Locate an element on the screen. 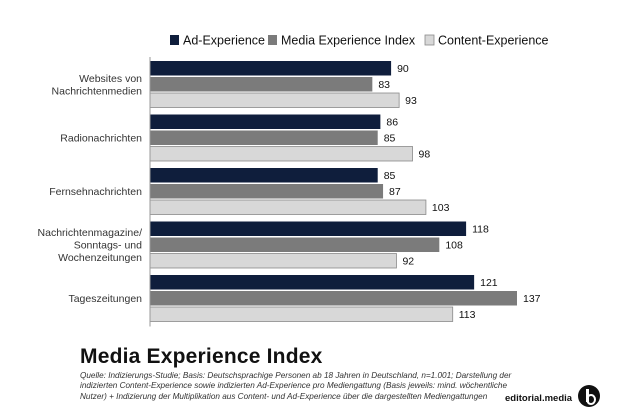 This screenshot has width=620, height=413. category-label: Radionachrichten is located at coordinates (101, 139).